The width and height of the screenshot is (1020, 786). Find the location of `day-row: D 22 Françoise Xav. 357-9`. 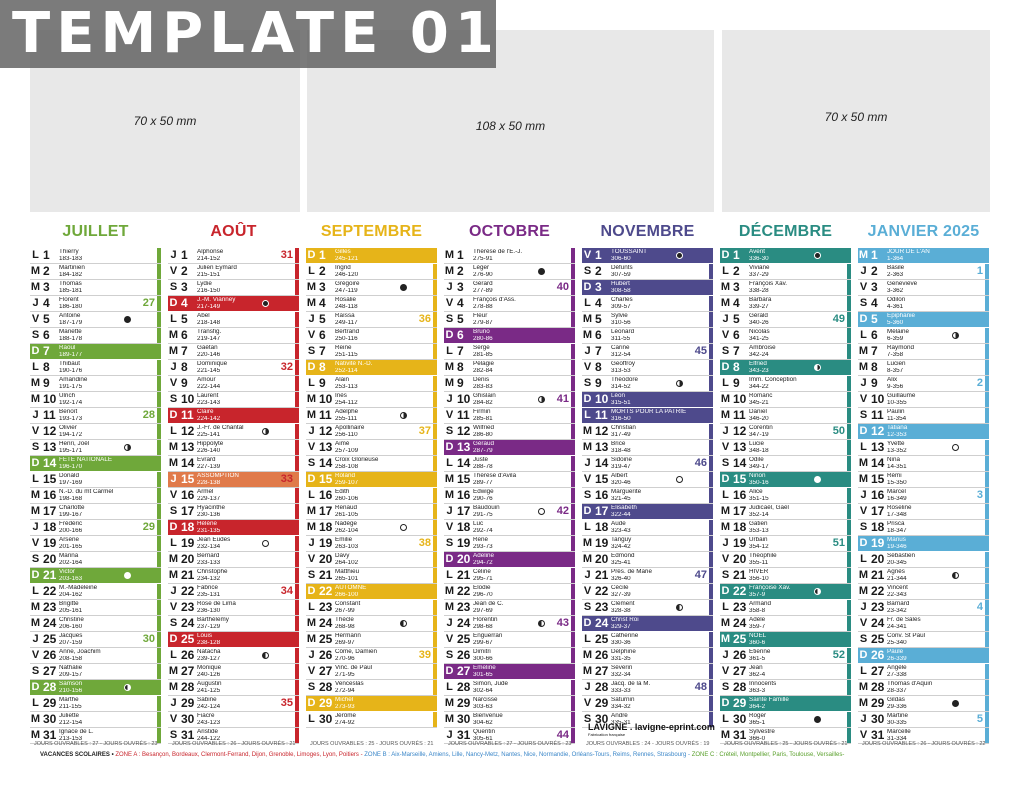

day-row: D 22 Françoise Xav. 357-9 is located at coordinates (785, 592).